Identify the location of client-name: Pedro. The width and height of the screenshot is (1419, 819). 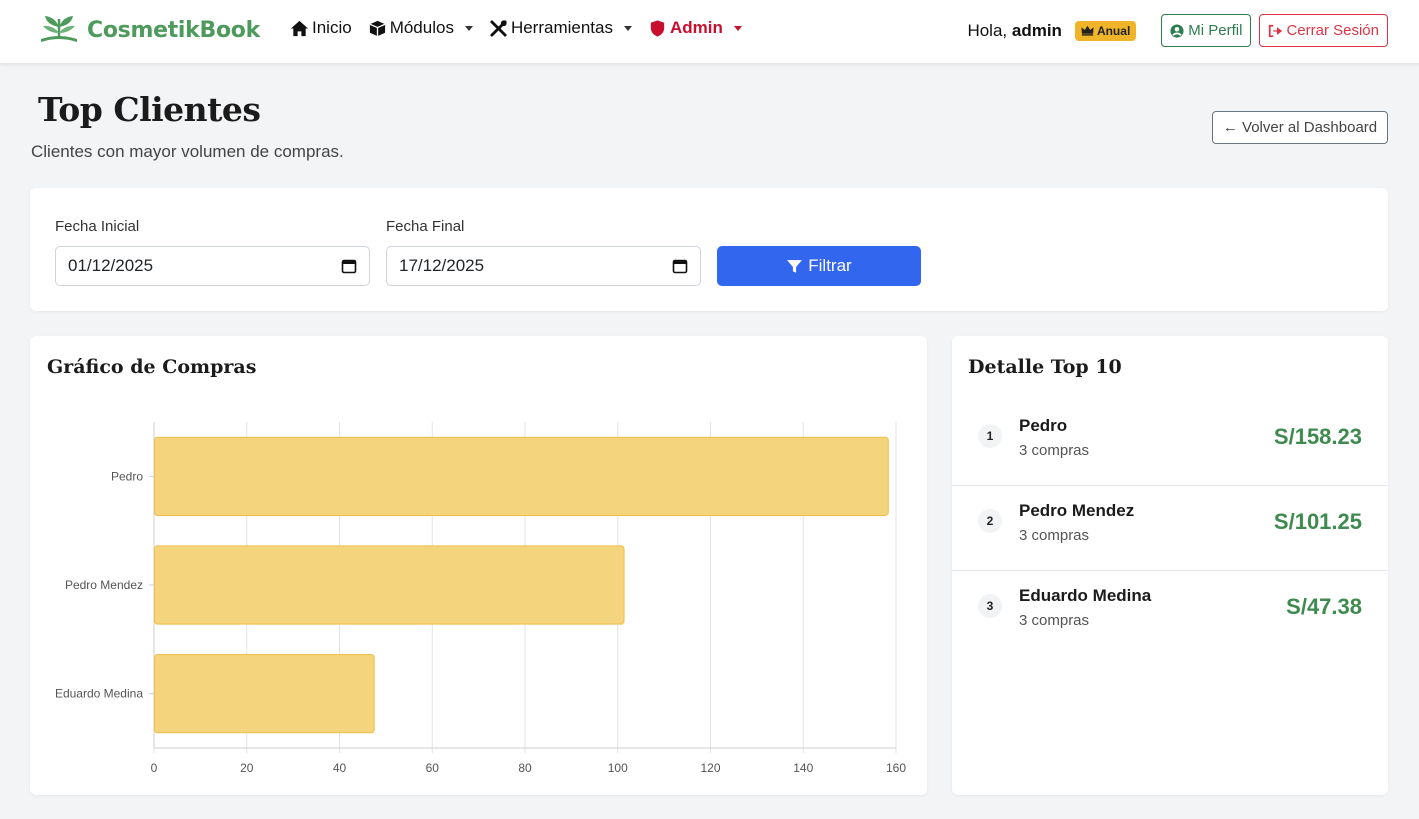
(1043, 425).